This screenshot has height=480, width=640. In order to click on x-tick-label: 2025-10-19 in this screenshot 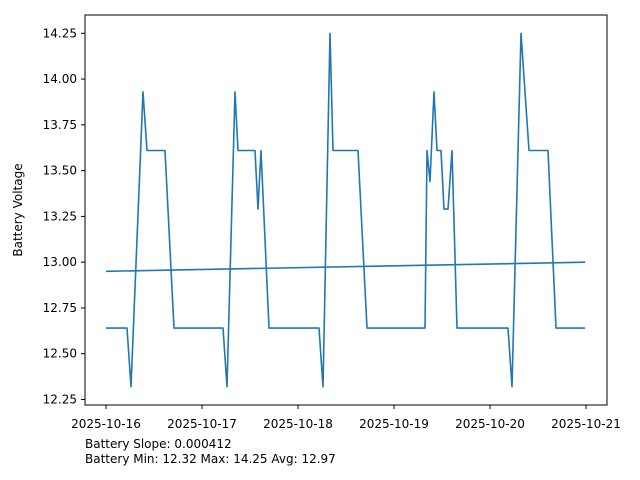, I will do `click(394, 424)`.